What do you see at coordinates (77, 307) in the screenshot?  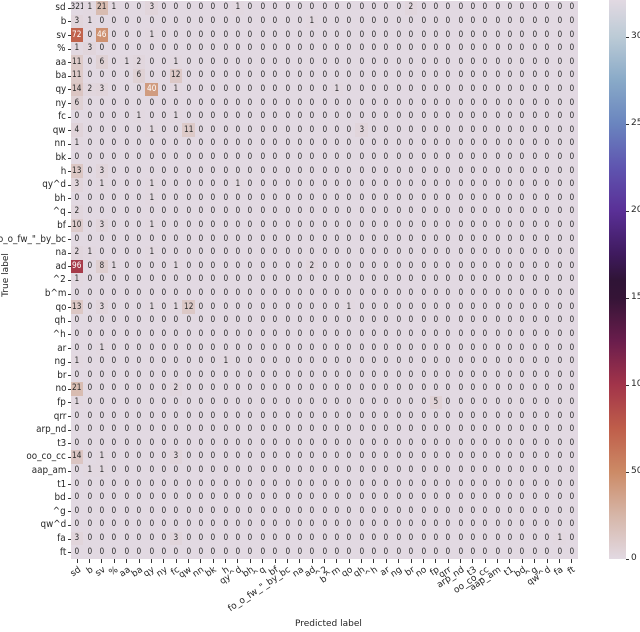 I see `matrix-cell: 13` at bounding box center [77, 307].